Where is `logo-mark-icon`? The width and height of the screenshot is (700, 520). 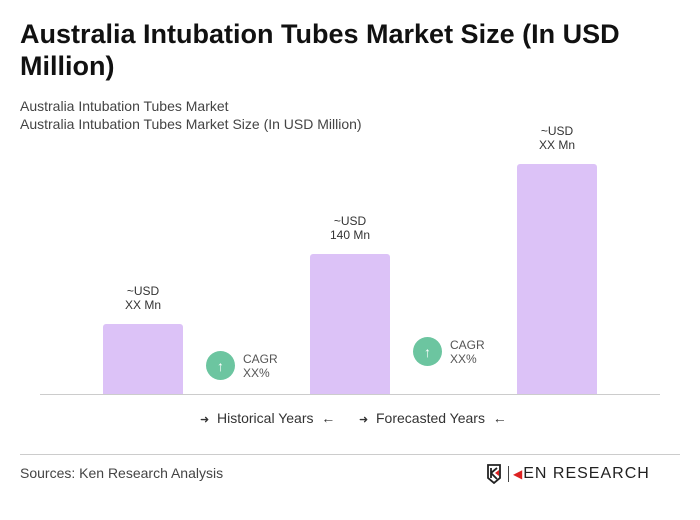 logo-mark-icon is located at coordinates (494, 474).